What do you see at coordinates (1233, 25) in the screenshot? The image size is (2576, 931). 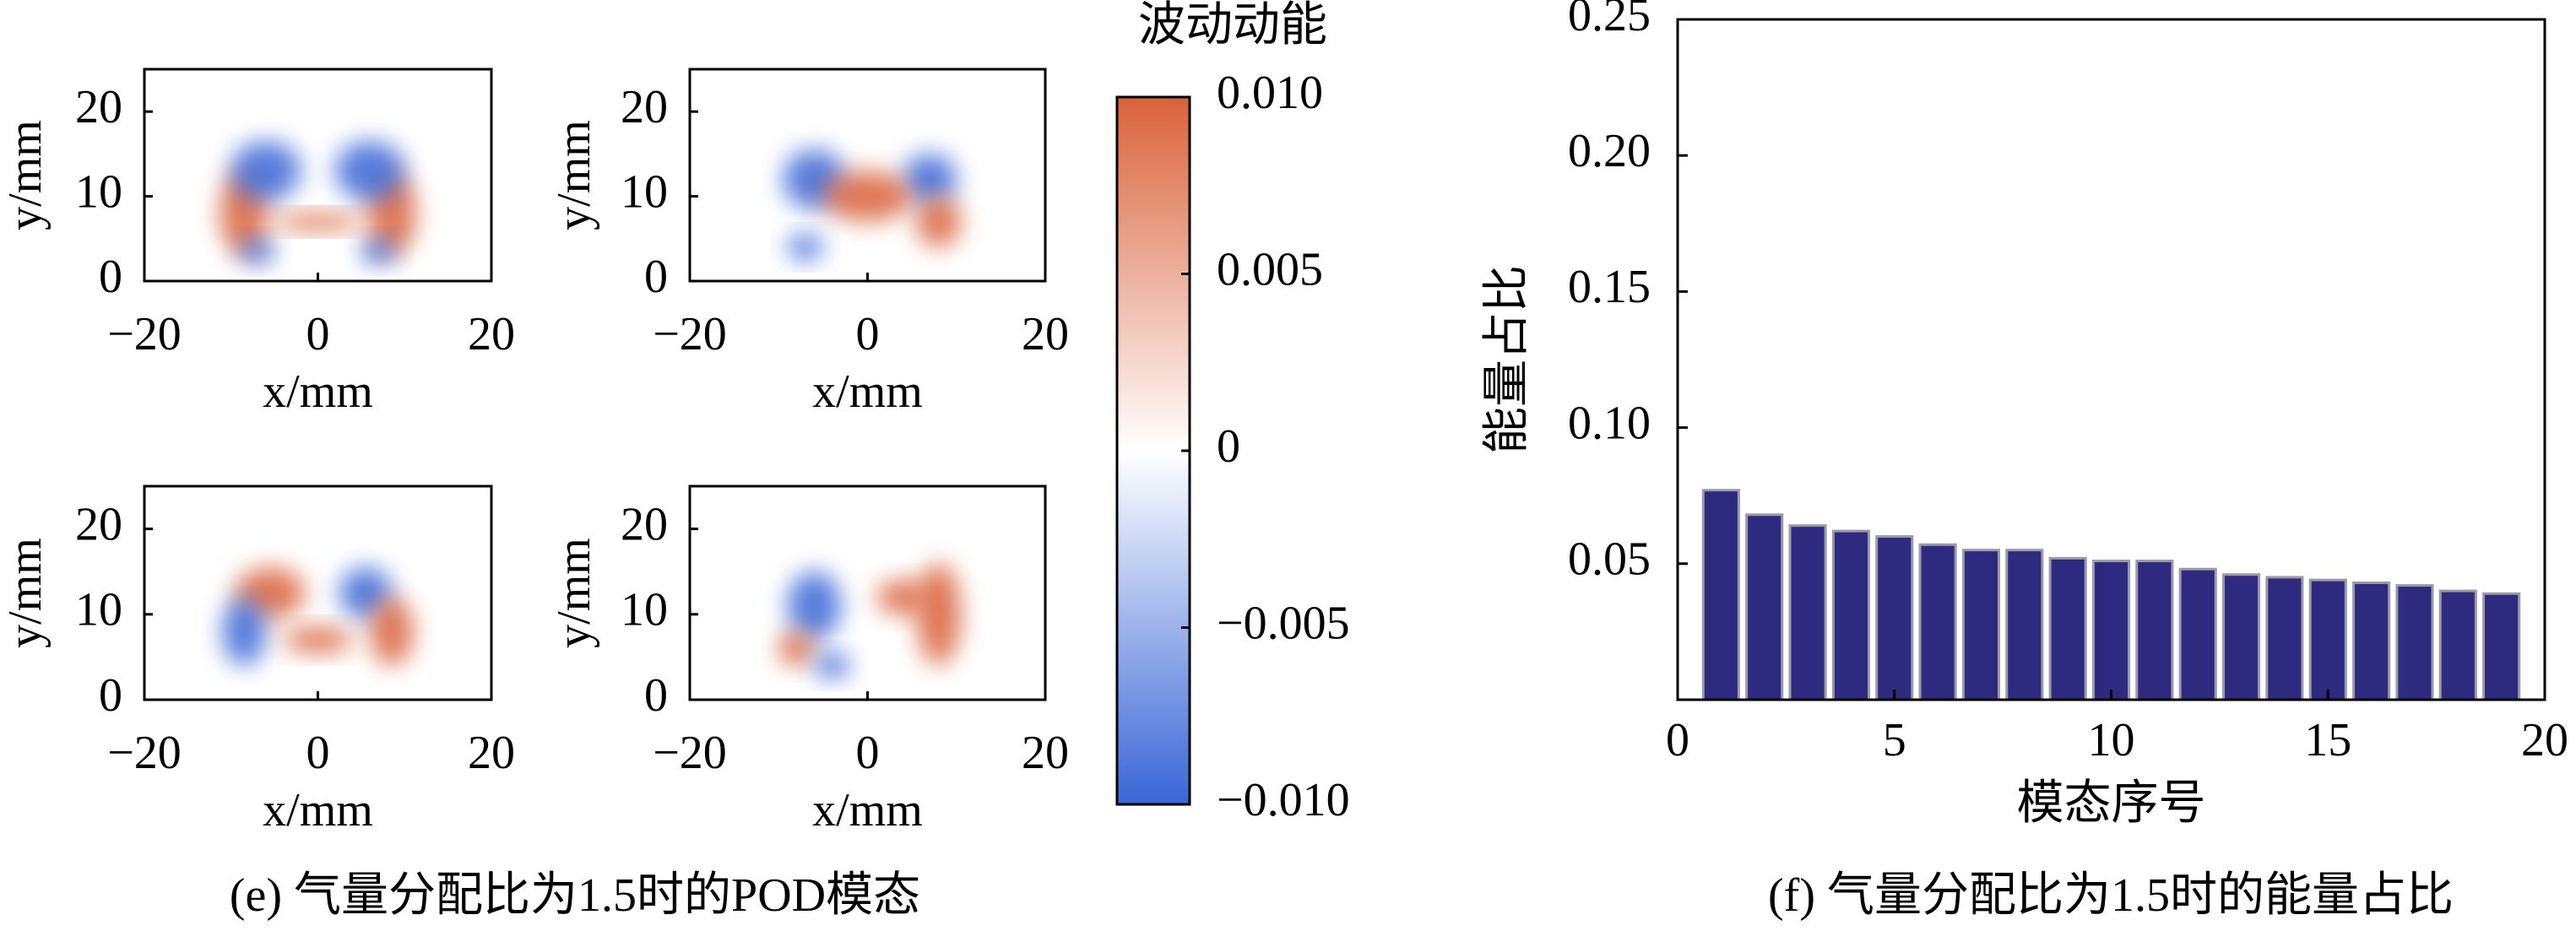 I see `colorbar-title: 波动动能` at bounding box center [1233, 25].